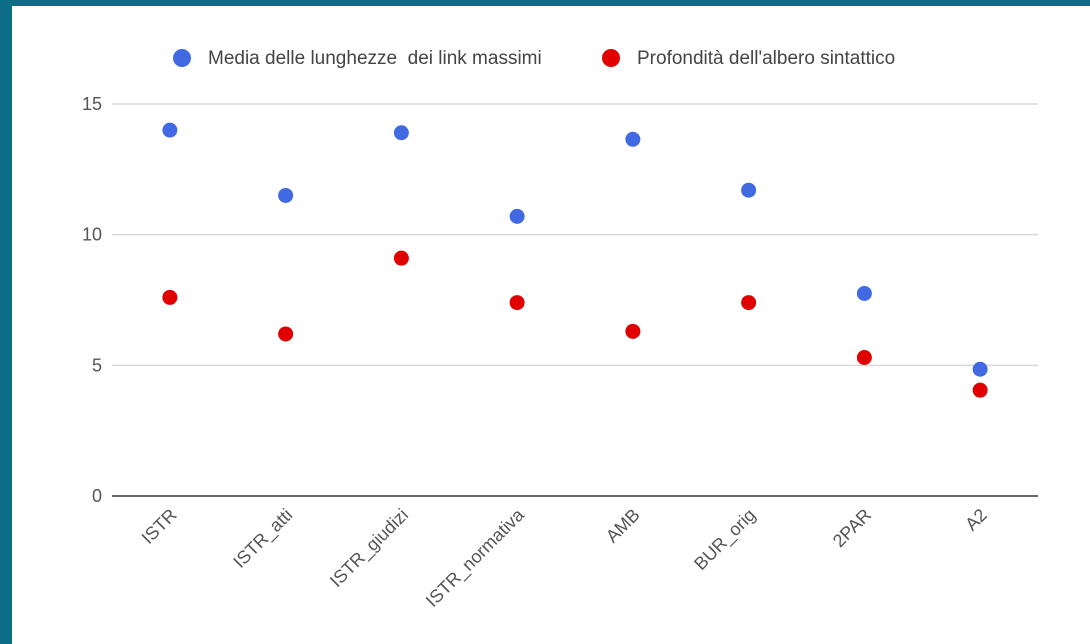 Image resolution: width=1090 pixels, height=644 pixels. Describe the element at coordinates (97, 496) in the screenshot. I see `y-tick-label: 0` at that location.